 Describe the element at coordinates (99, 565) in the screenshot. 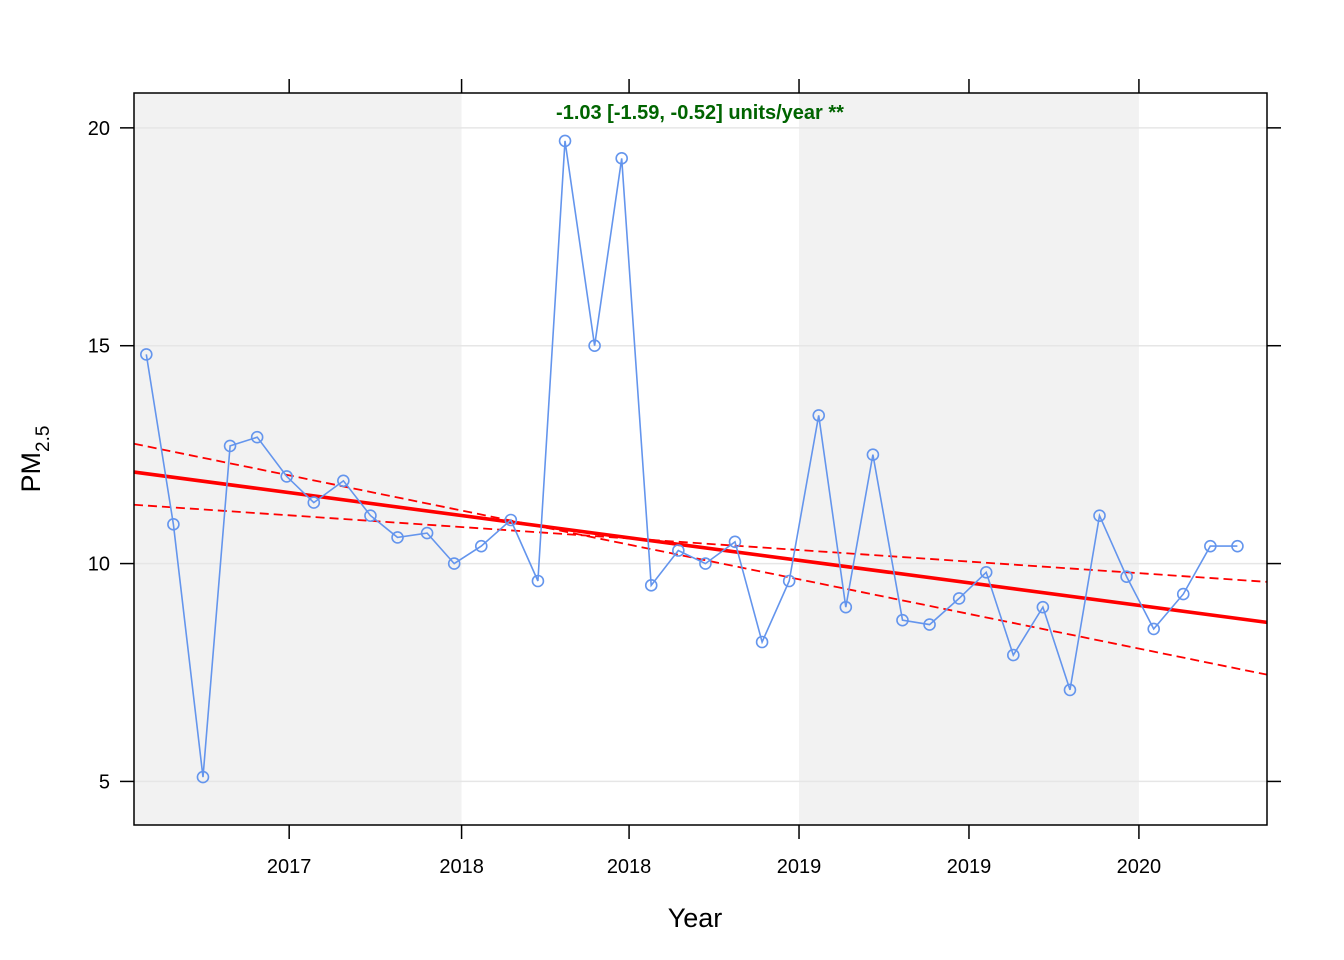

I see `y-tick-label: 10` at that location.